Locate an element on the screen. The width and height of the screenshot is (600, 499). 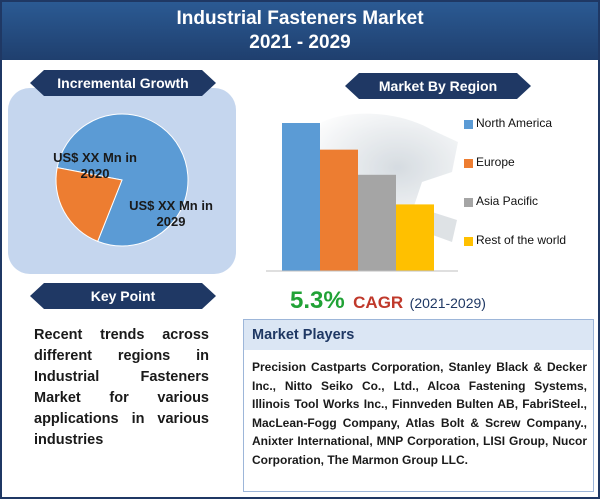
market-by-region-bar-chart is located at coordinates (362, 192).